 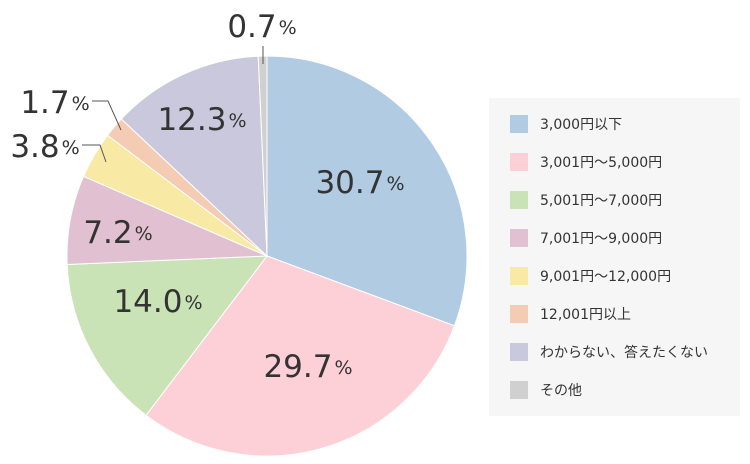 I want to click on legend-item: 7,001円〜9,000円, so click(x=586, y=238).